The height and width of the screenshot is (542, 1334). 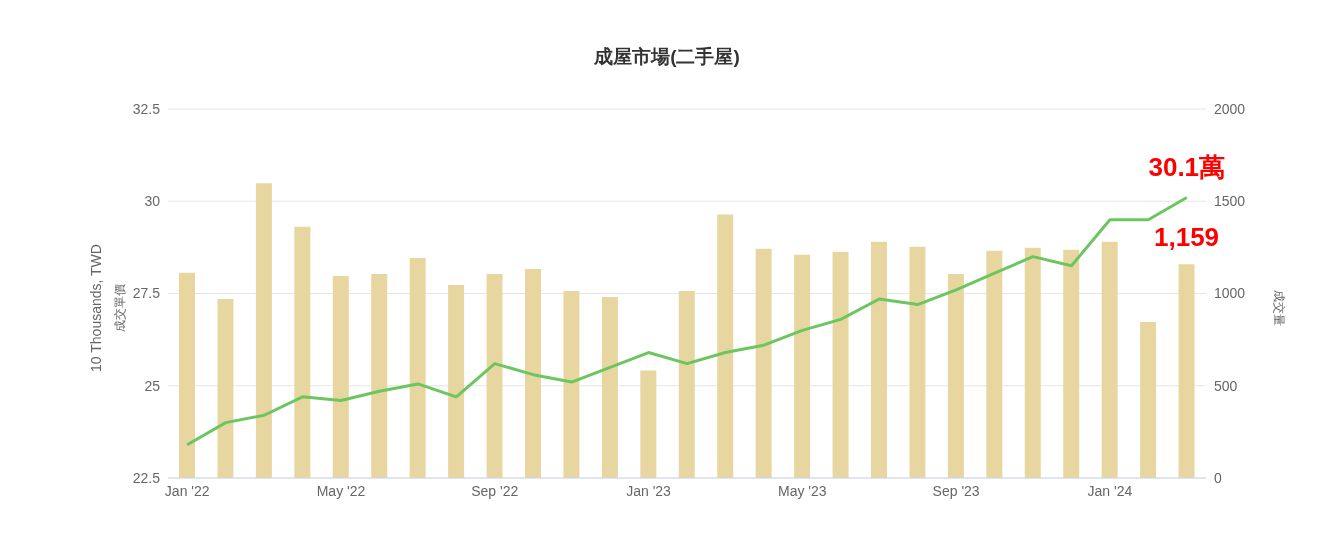 I want to click on y2-tick-label: 2000, so click(x=1230, y=108).